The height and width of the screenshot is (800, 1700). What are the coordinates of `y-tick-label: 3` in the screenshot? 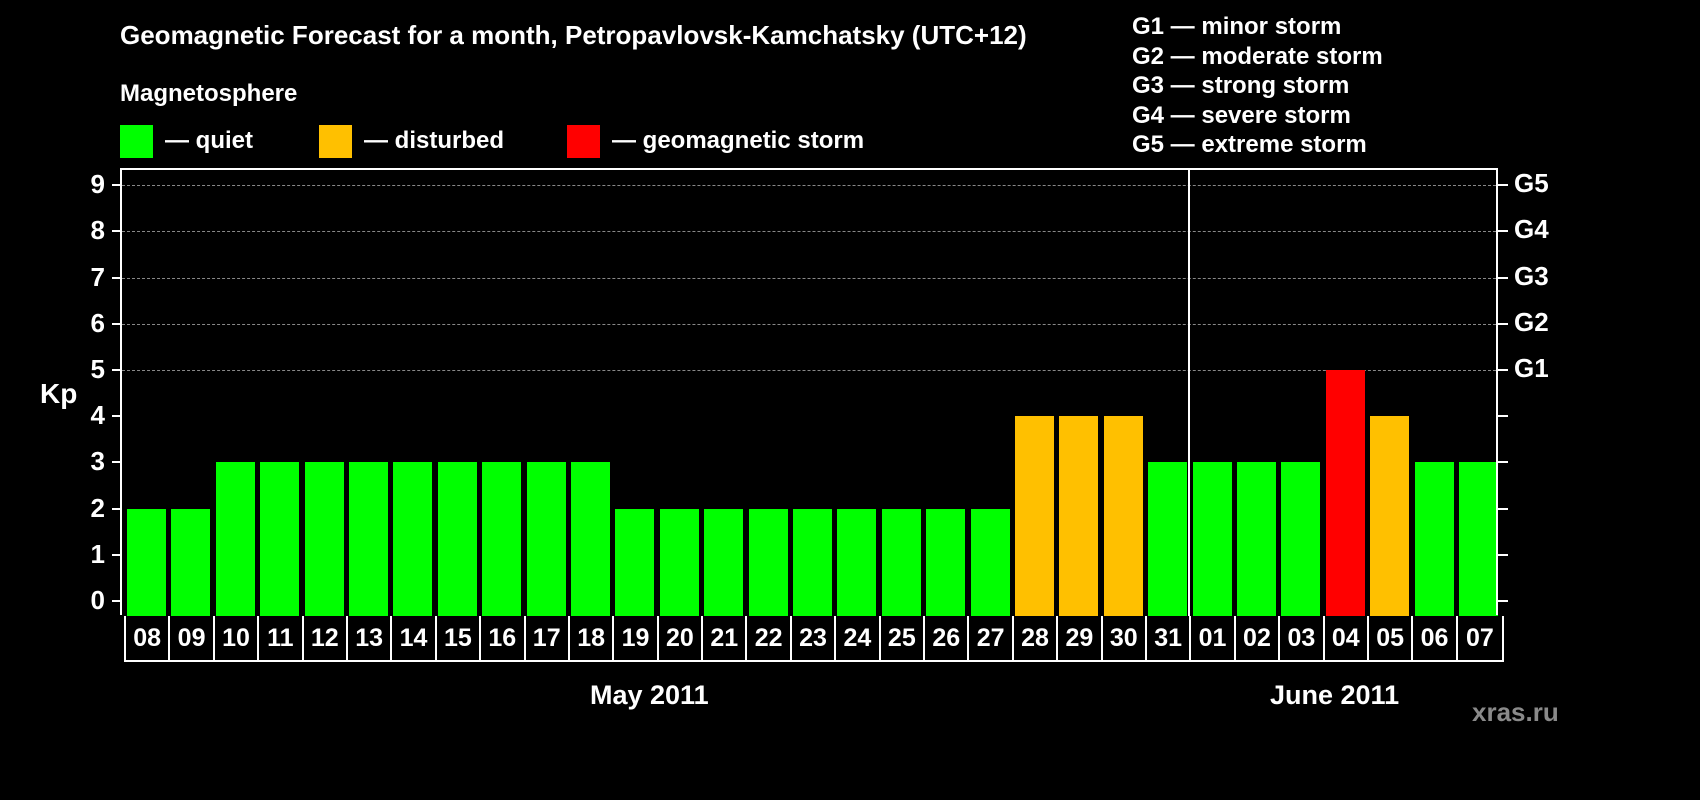 It's located at (97, 461).